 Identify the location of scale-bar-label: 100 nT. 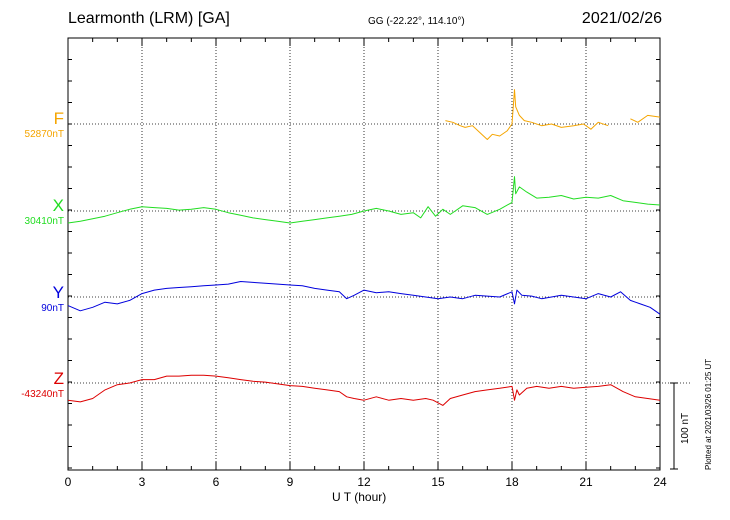
(685, 428).